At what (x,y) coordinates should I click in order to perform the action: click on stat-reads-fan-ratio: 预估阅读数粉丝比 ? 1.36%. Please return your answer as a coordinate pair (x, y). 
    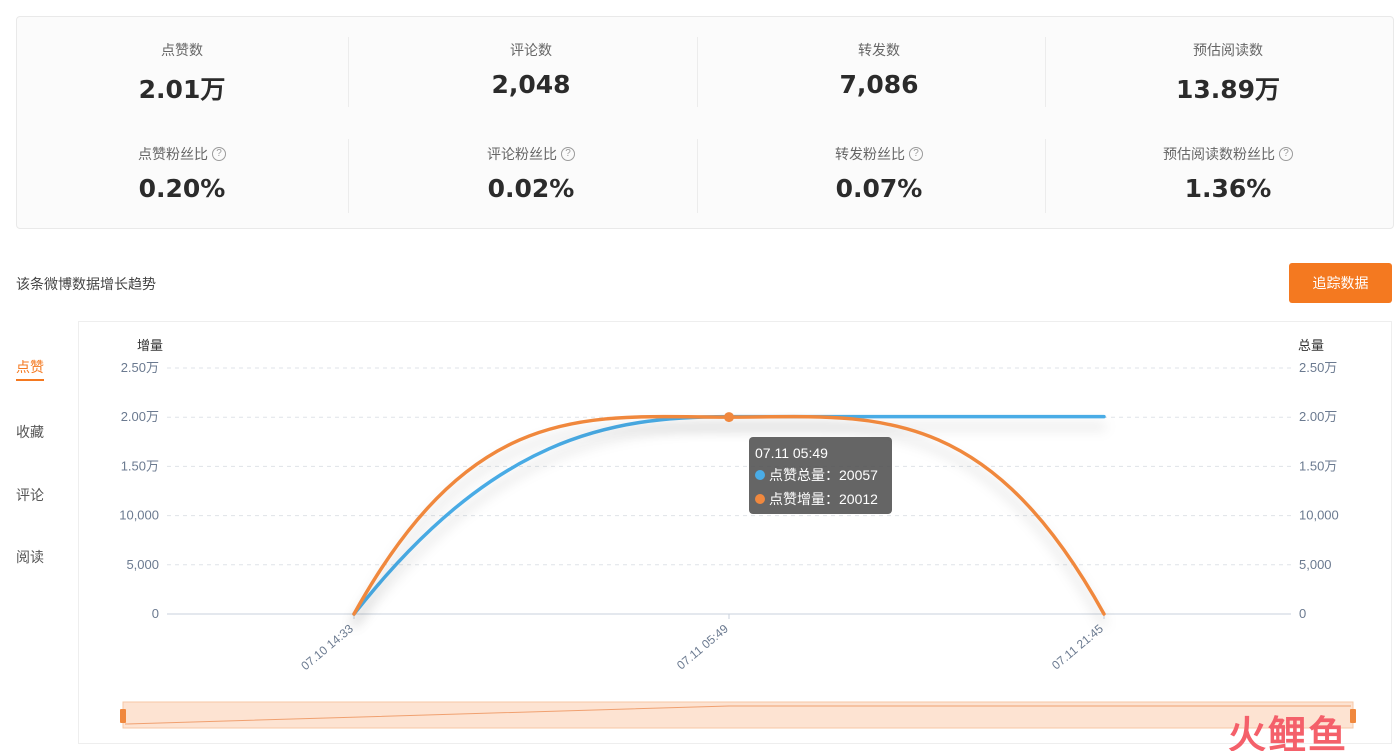
    Looking at the image, I should click on (1228, 173).